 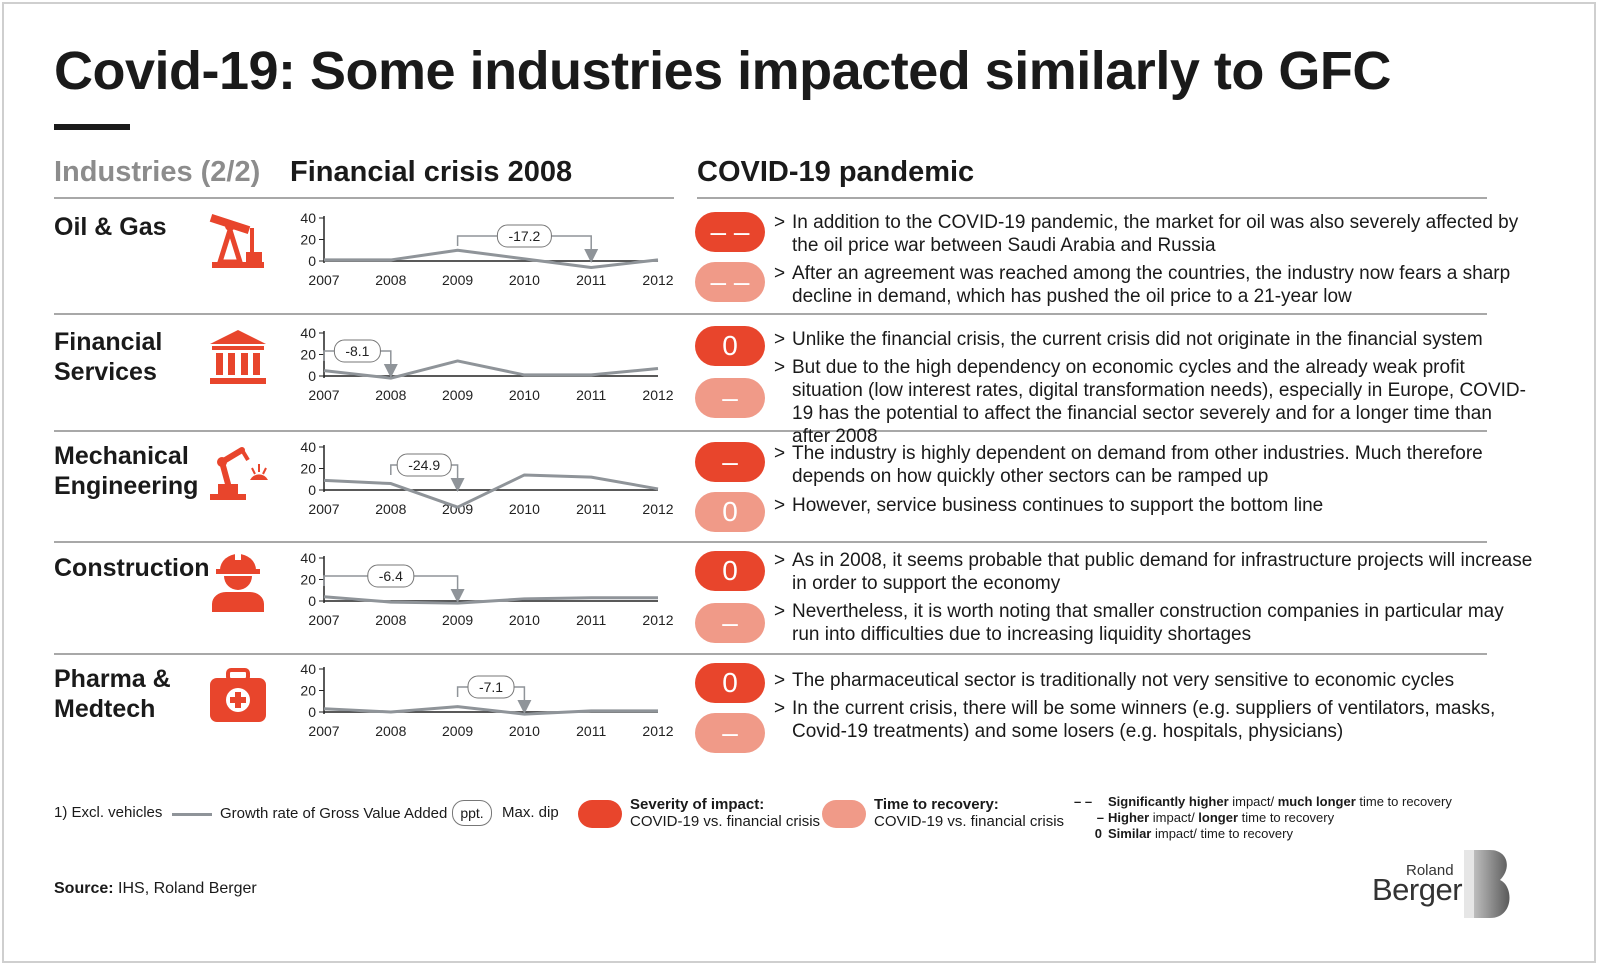 I want to click on max-dip-label: -8.1, so click(x=357, y=351).